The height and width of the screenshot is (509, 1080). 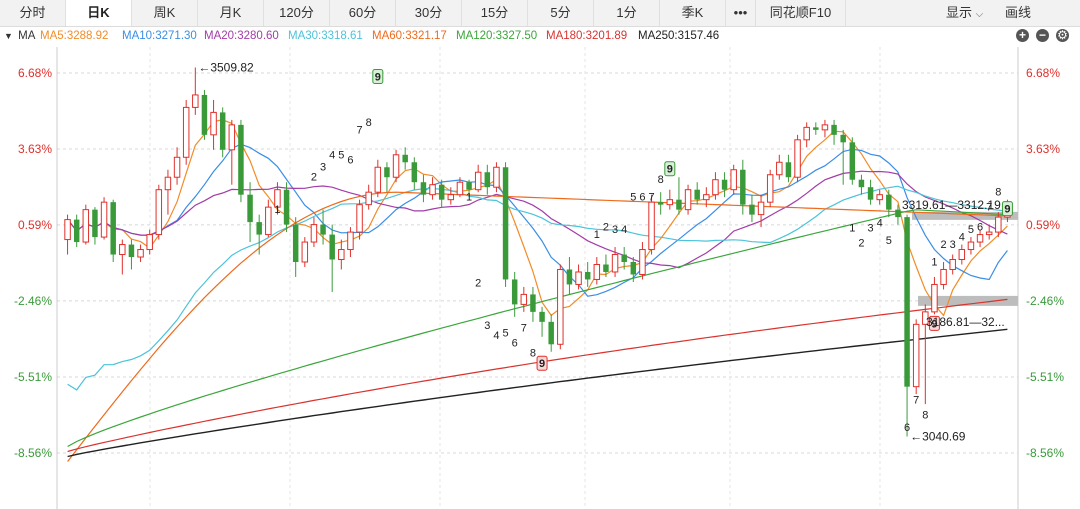 I want to click on td-count-label: 6, so click(x=980, y=228).